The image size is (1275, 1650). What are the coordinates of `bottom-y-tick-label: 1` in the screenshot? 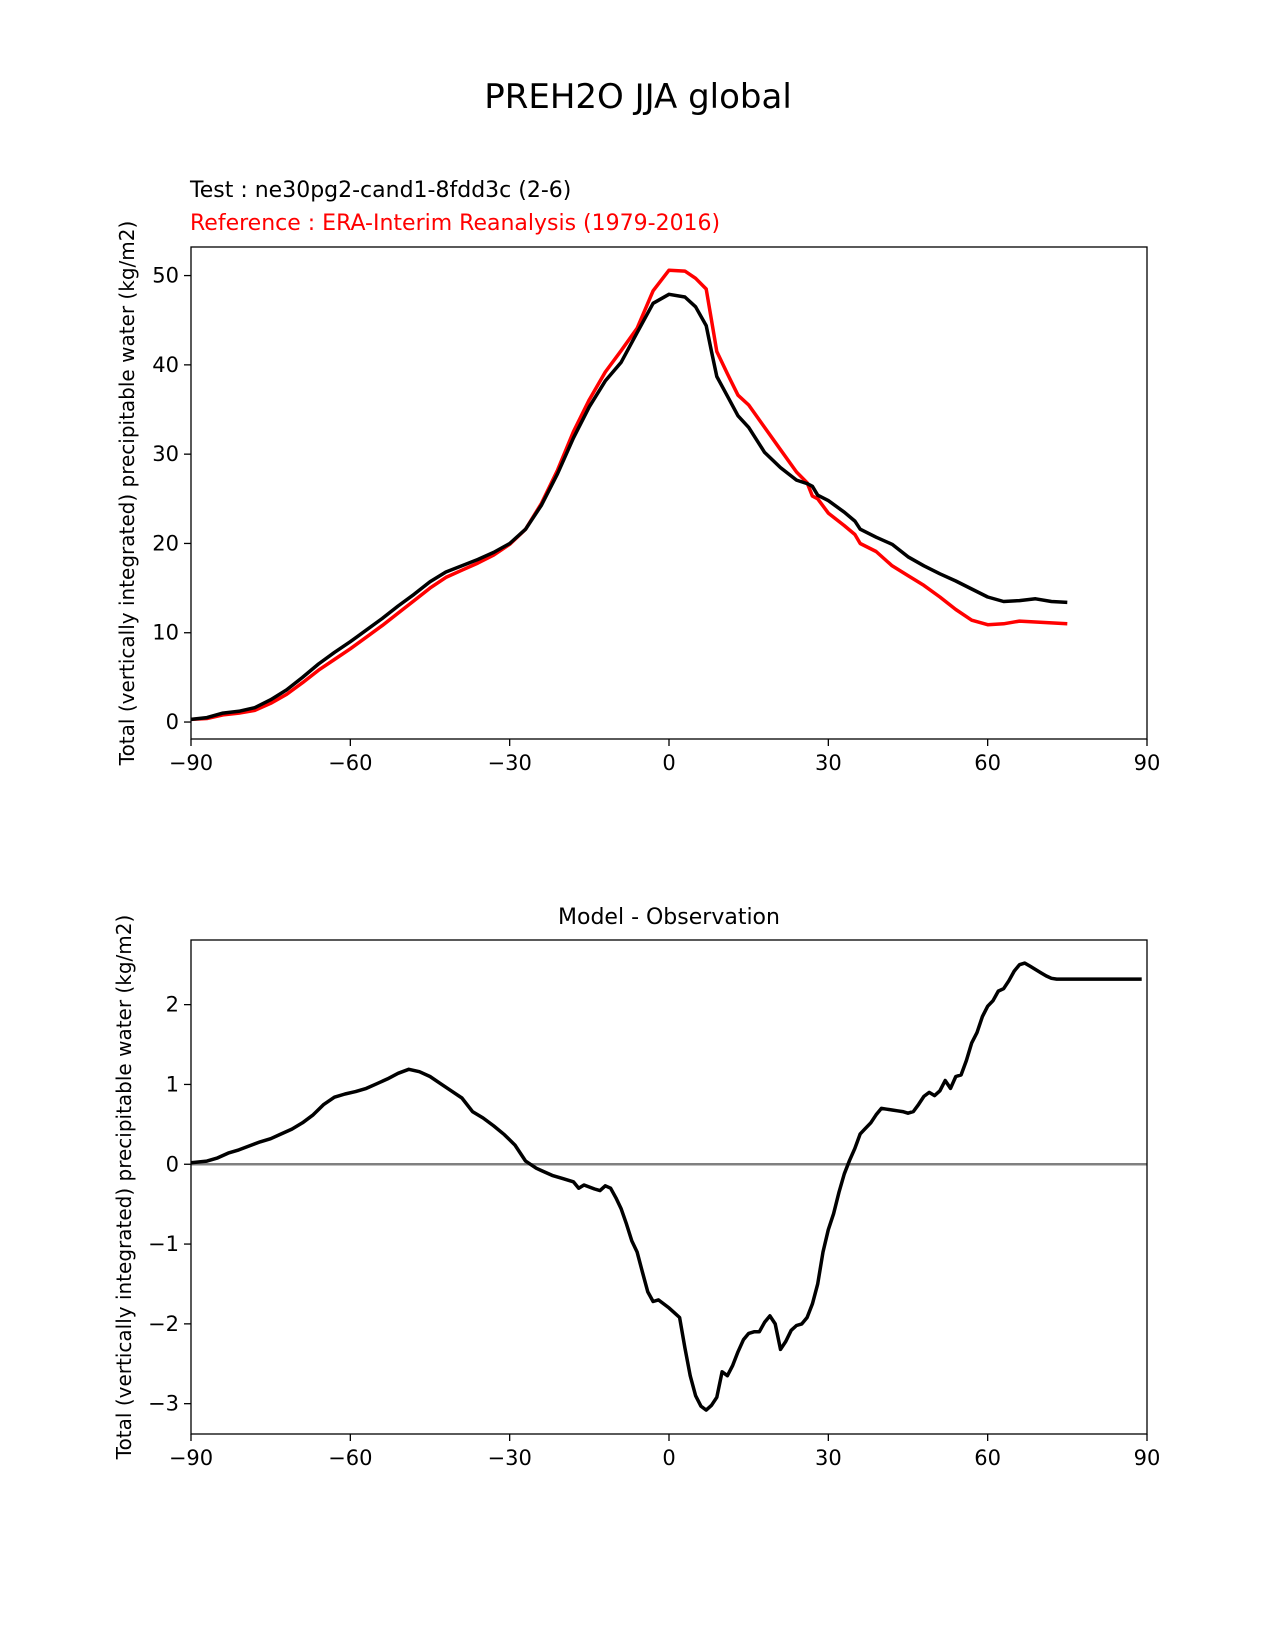 It's located at (172, 1084).